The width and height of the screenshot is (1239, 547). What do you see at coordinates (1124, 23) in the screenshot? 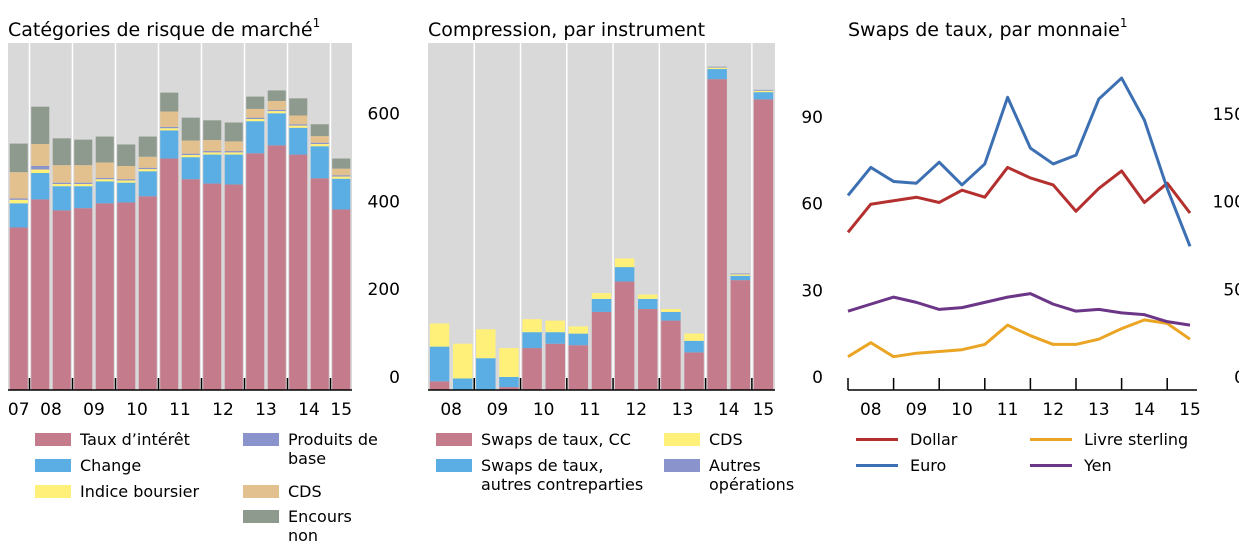
I see `title-superscript: 1` at bounding box center [1124, 23].